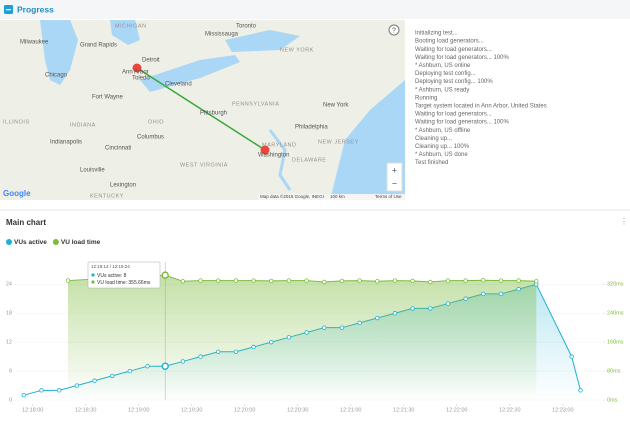 This screenshot has height=425, width=630. I want to click on lake-erie, so click(190, 73).